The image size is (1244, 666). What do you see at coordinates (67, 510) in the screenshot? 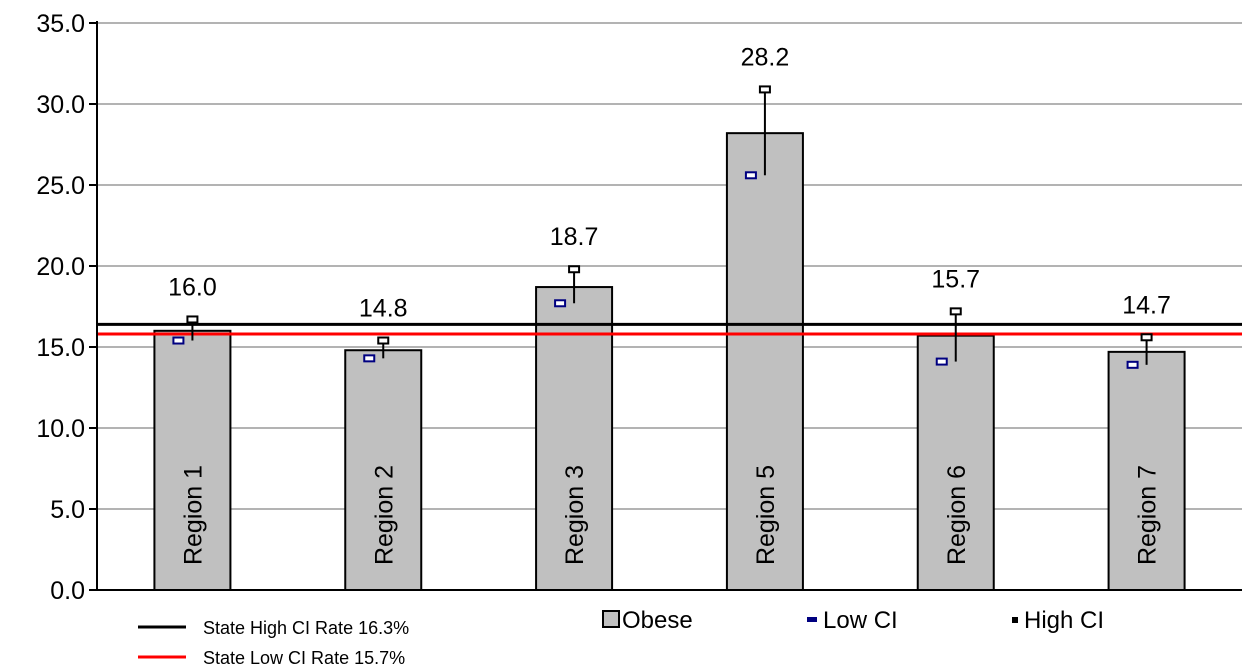
I see `y-tick-label: 5.0` at bounding box center [67, 510].